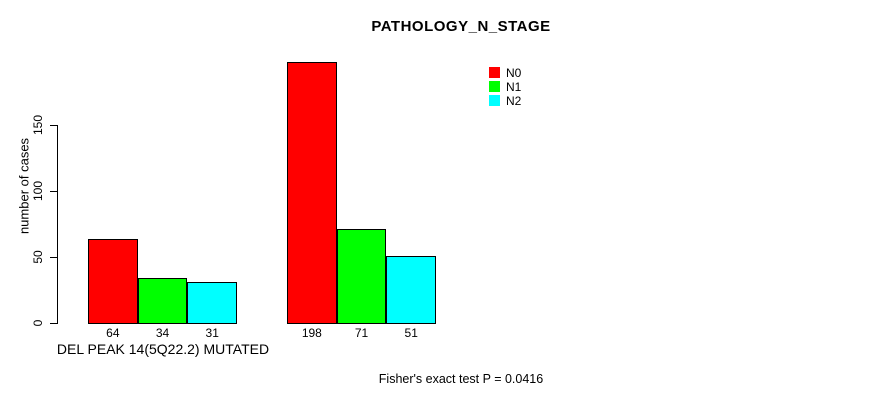  I want to click on y-axis-line, so click(57, 224).